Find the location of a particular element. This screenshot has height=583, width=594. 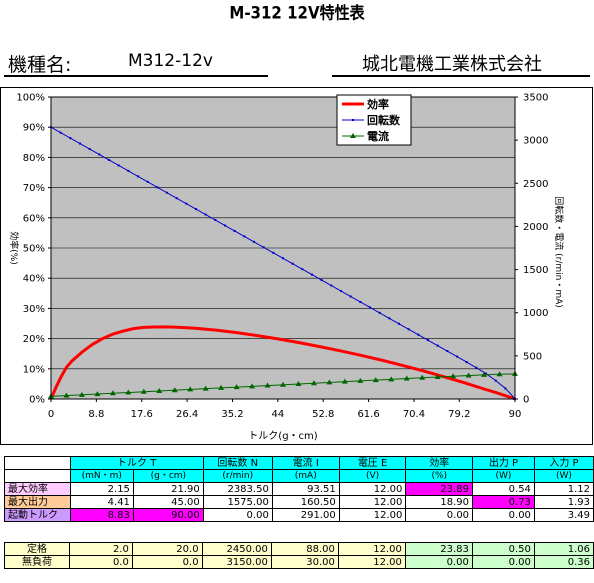

company-name: 城北電機工業株式会社 is located at coordinates (452, 64).